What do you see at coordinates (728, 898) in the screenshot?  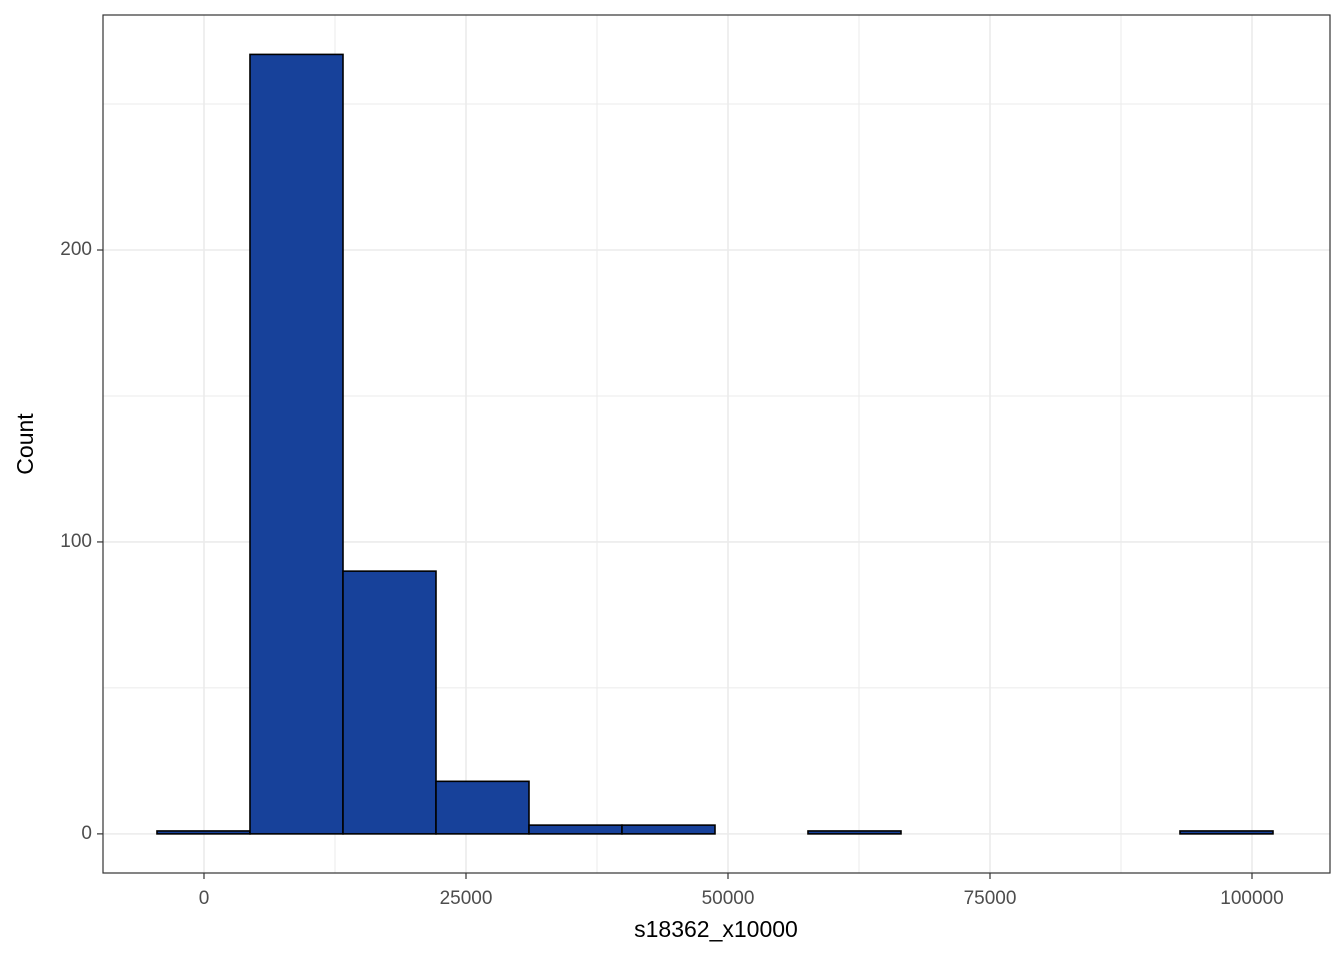 I see `x-tick-label: 50000` at bounding box center [728, 898].